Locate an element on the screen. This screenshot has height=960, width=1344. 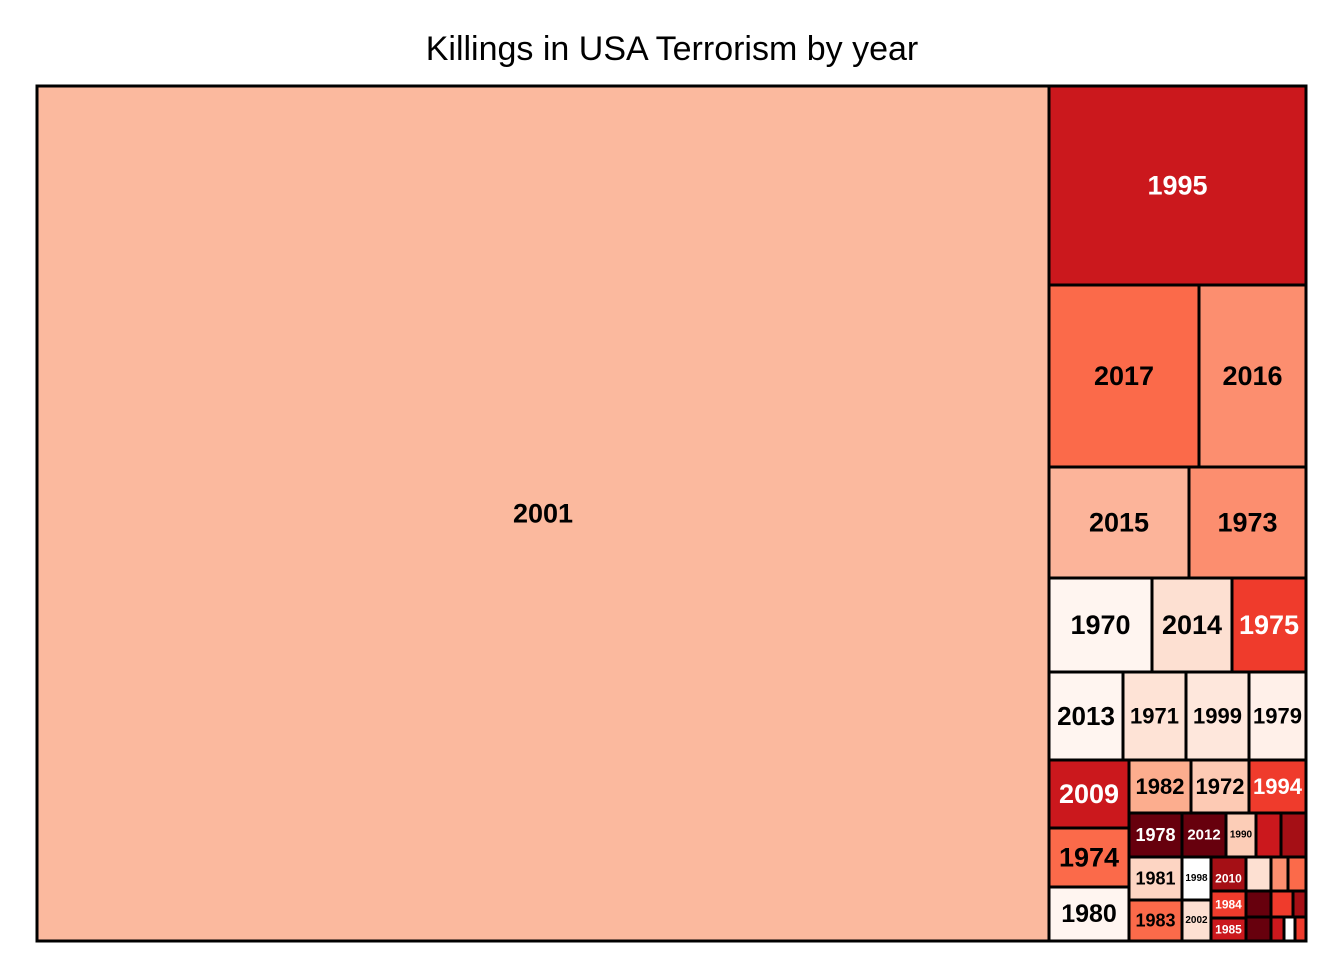
tile-rect-2017 is located at coordinates (1124, 376).